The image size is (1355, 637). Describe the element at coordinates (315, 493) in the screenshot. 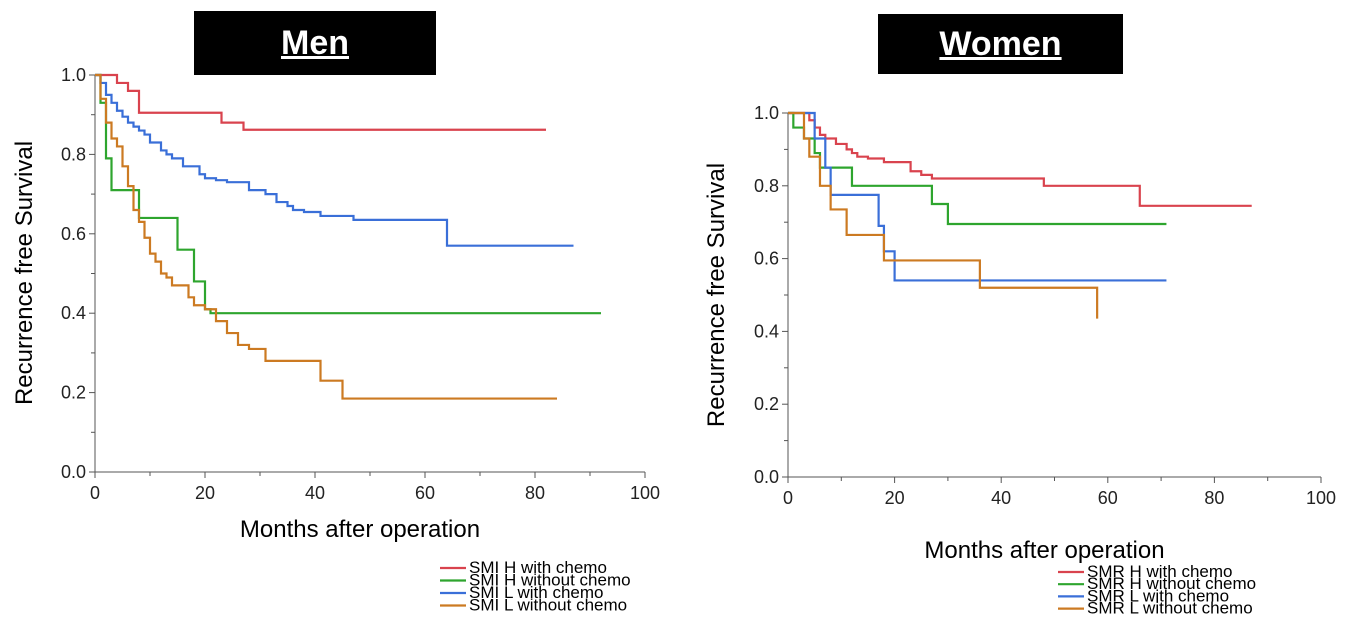

I see `men-x-tick-label: 40` at that location.